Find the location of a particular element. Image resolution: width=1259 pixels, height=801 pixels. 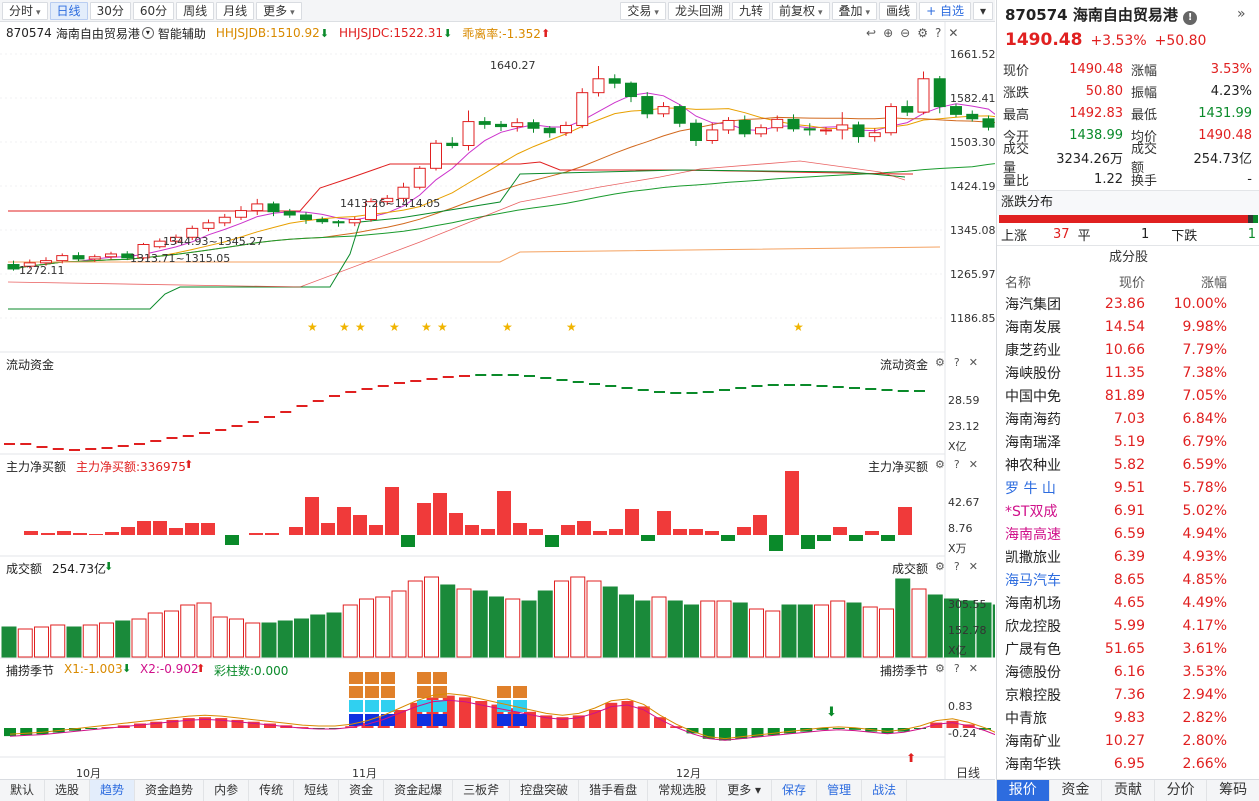

toolbar-btn-6: 更多 ▾ is located at coordinates (279, 10).